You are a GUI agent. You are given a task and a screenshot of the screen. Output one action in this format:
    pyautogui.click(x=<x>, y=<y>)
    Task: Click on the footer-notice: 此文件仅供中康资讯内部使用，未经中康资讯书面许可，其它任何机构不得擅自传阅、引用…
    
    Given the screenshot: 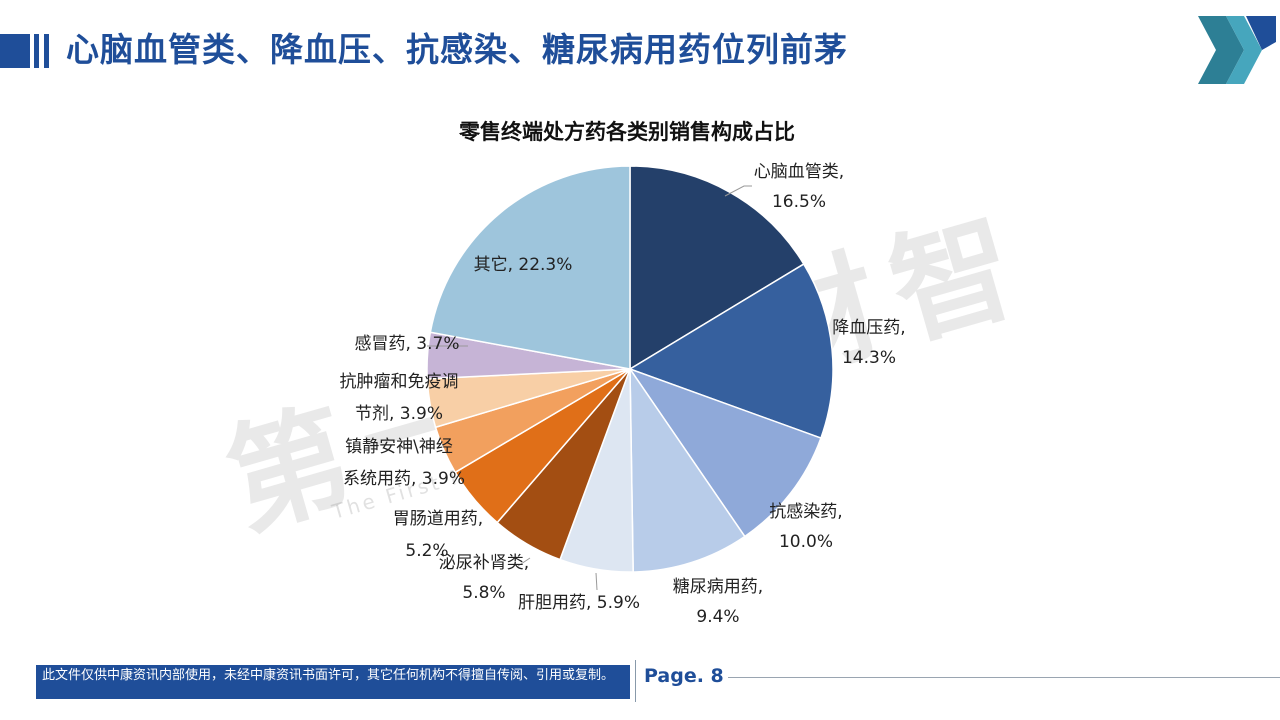 What is the action you would take?
    pyautogui.click(x=333, y=682)
    